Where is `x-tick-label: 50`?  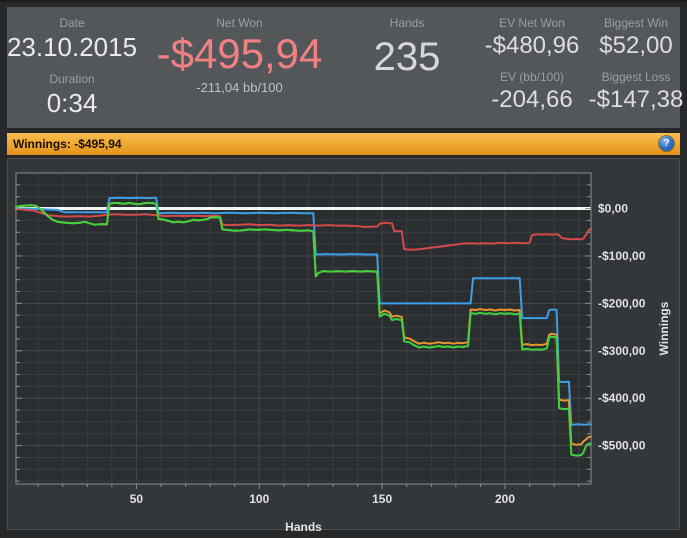 x-tick-label: 50 is located at coordinates (137, 499).